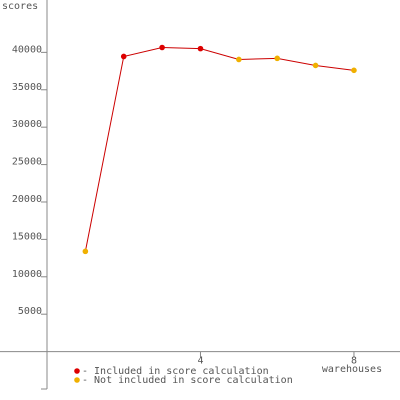 Image resolution: width=400 pixels, height=400 pixels. Describe the element at coordinates (27, 274) in the screenshot. I see `y-tick-label: 10000` at that location.